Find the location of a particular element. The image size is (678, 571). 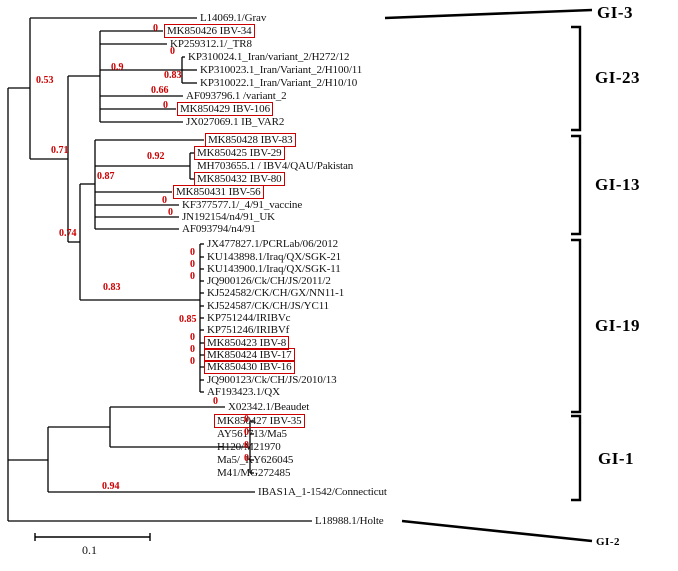

taxon-label: H120/M21970 is located at coordinates (249, 447).